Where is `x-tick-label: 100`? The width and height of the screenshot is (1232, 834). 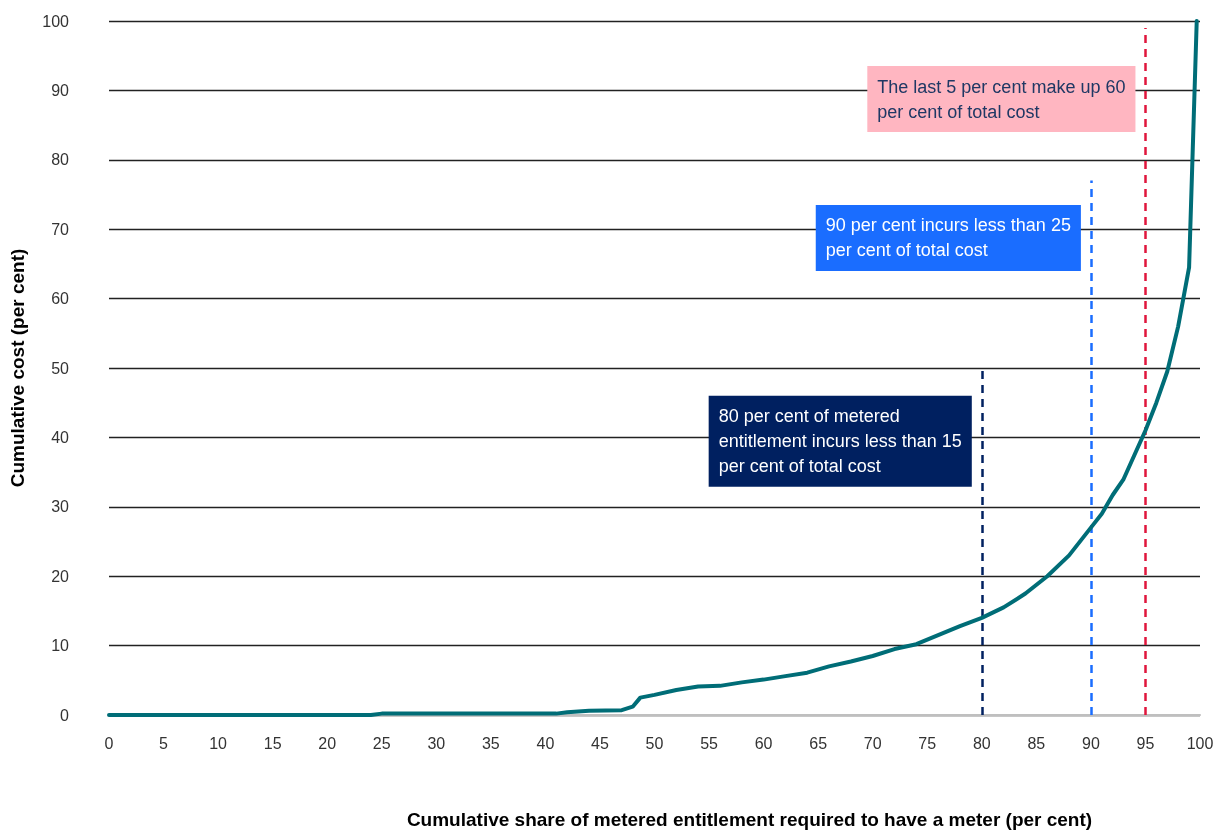
x-tick-label: 100 is located at coordinates (1200, 743).